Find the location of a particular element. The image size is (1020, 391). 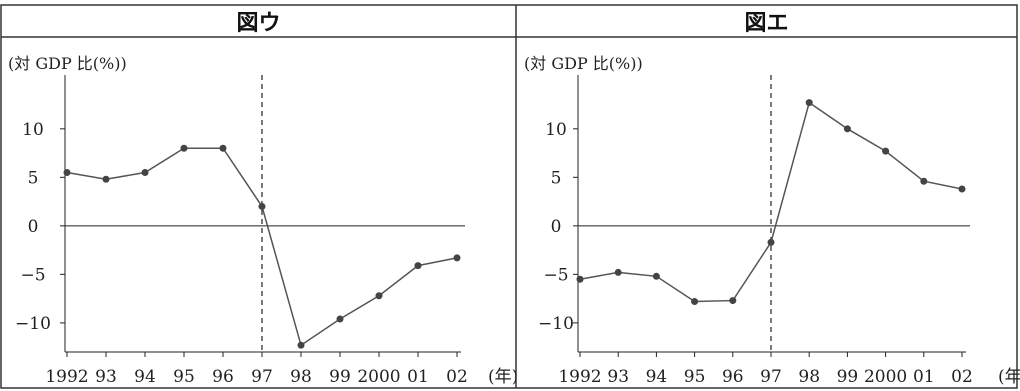

x-tick-label-right: 94 is located at coordinates (657, 377).